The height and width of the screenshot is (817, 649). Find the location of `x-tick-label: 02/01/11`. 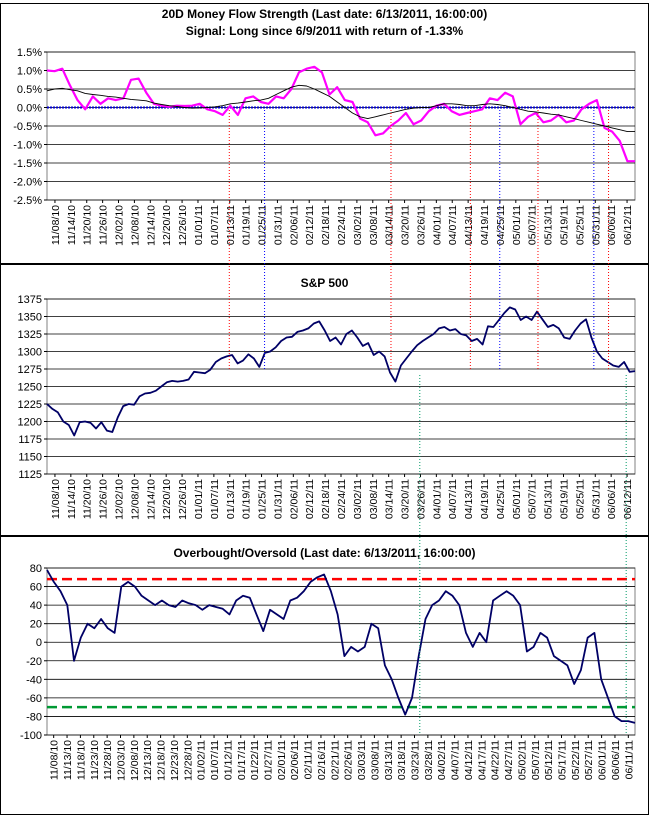

x-tick-label: 02/01/11 is located at coordinates (282, 760).